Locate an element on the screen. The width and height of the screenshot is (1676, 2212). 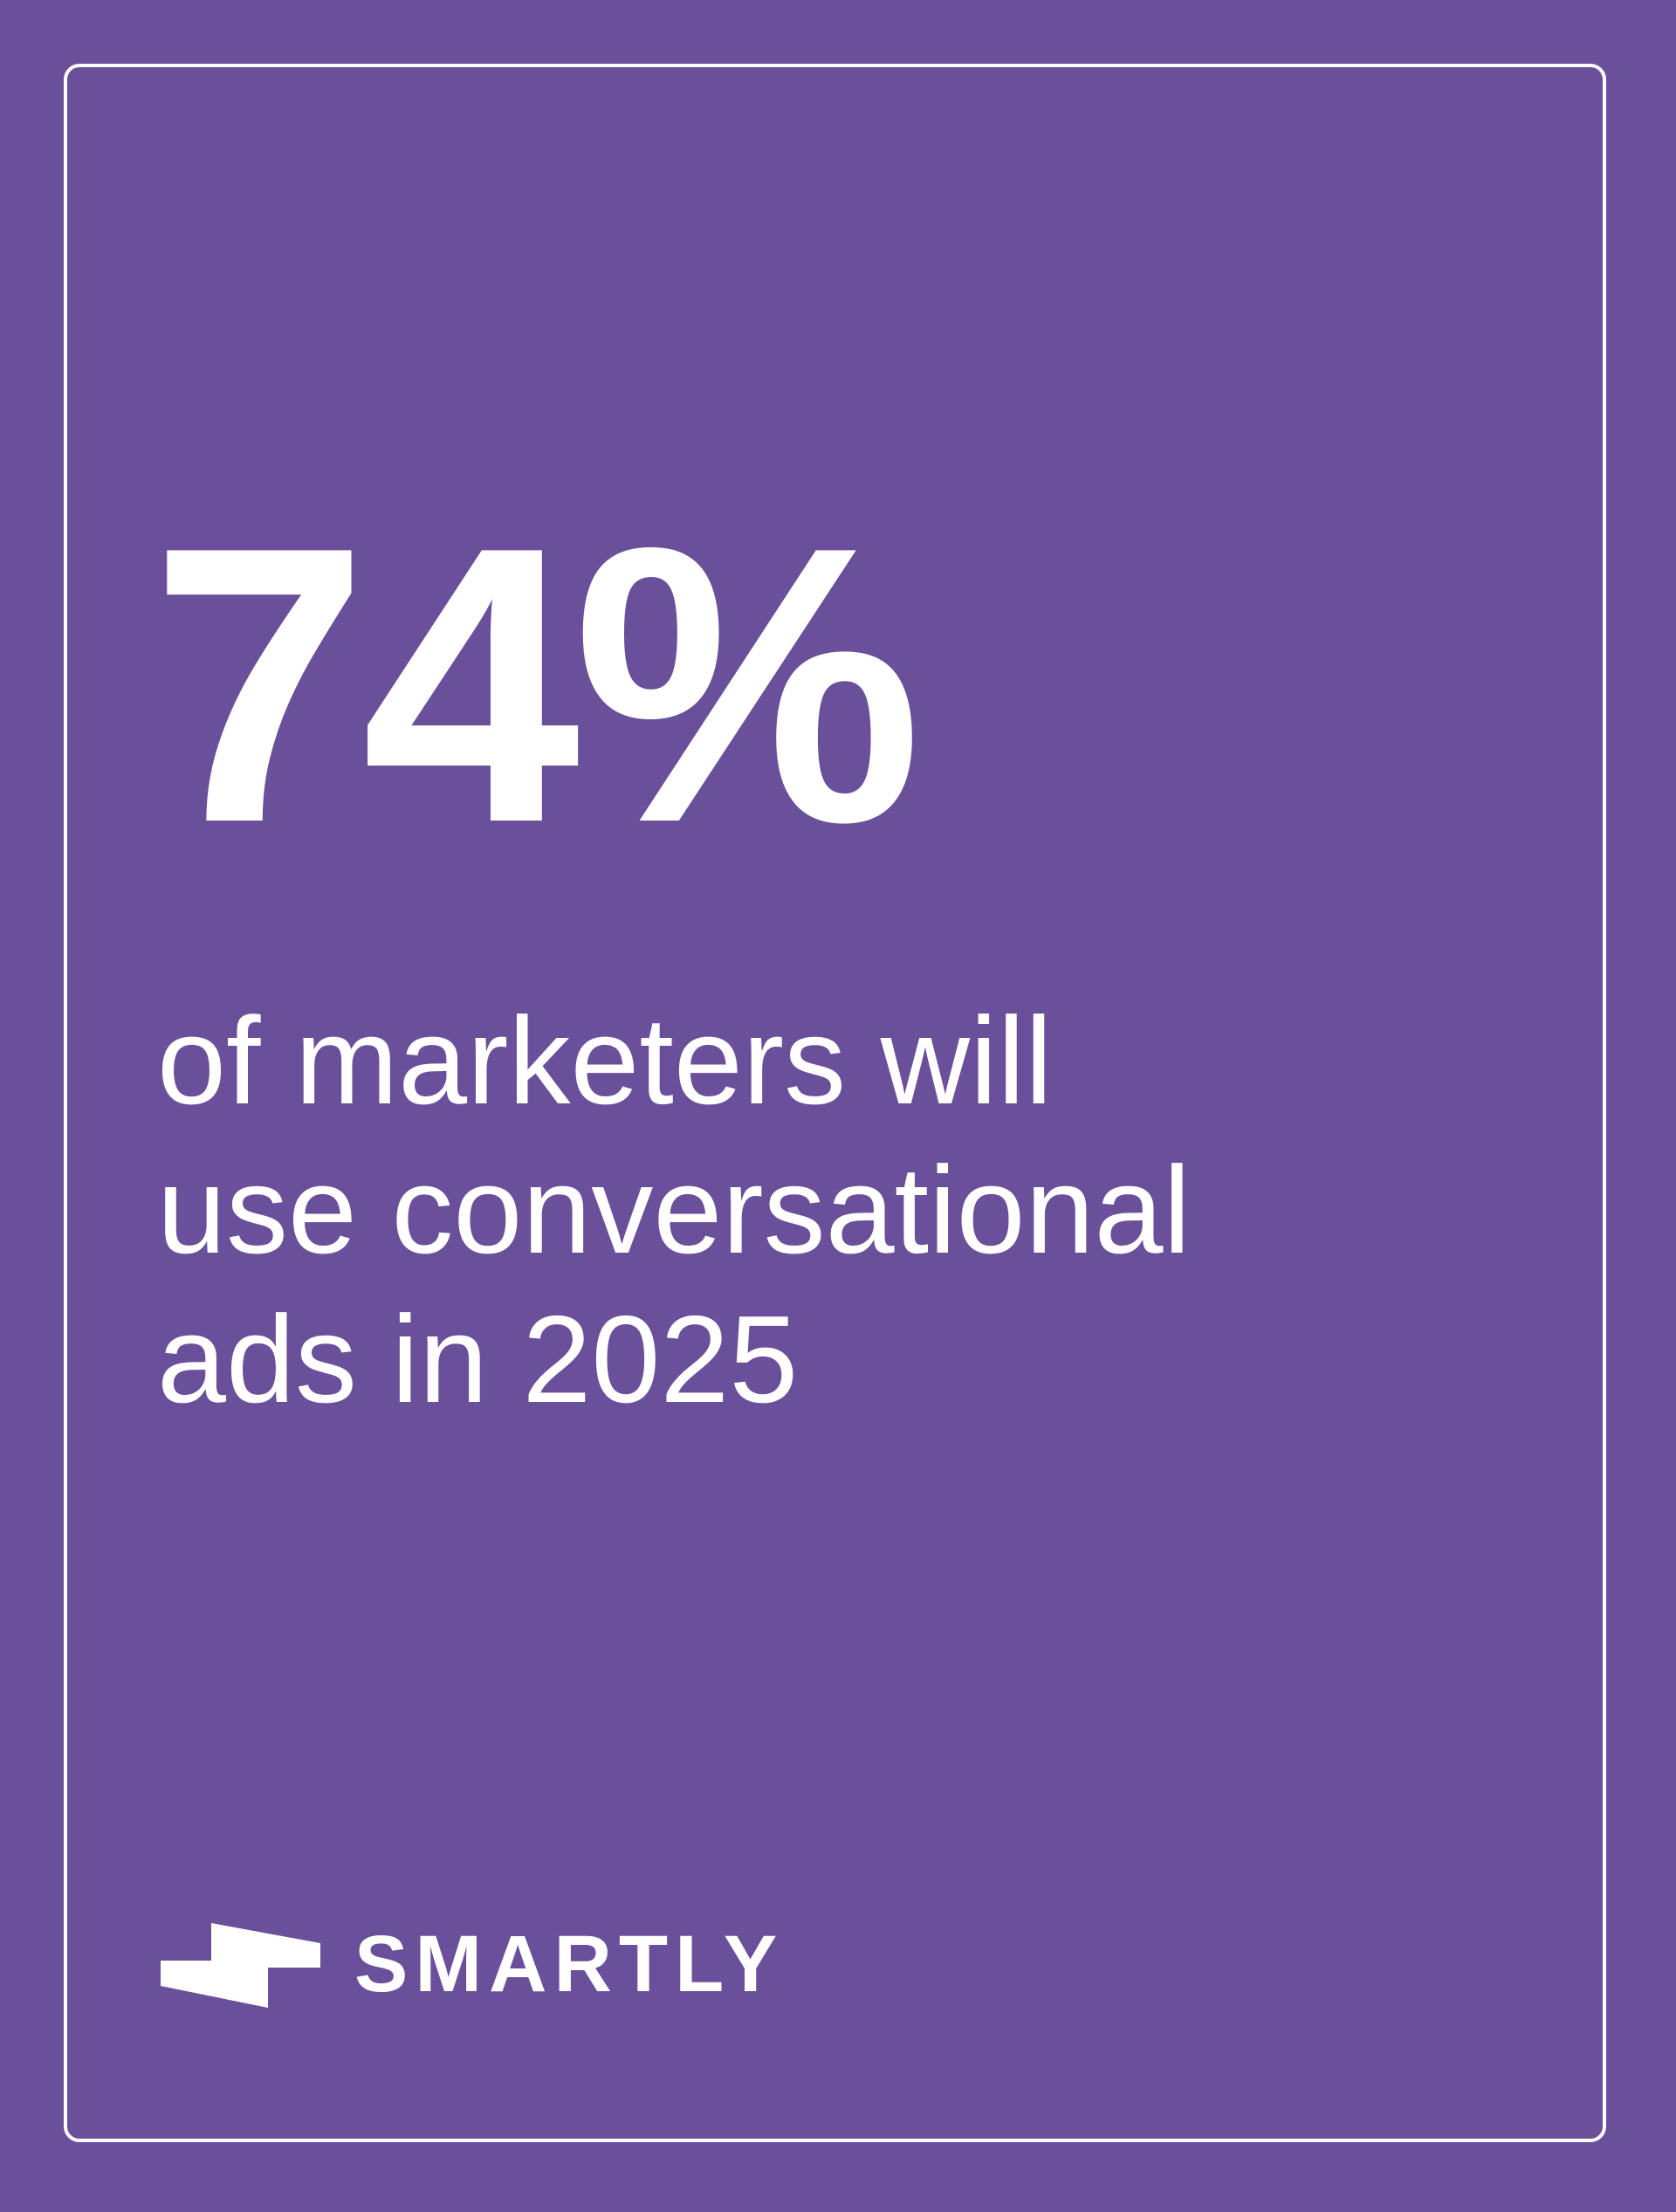
logo-text: SMARTLY is located at coordinates (570, 1964).